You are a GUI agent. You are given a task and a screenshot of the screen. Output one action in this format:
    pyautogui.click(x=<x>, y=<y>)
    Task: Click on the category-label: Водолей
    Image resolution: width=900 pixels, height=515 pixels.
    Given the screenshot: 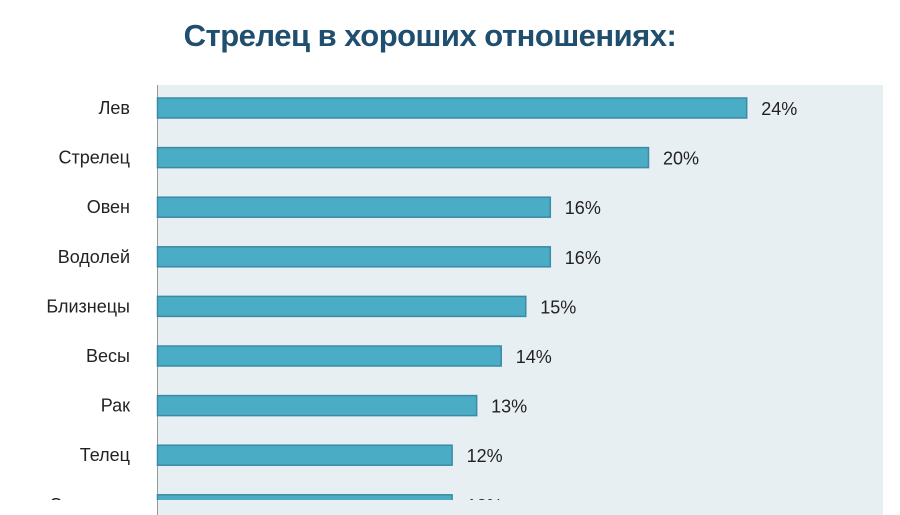 What is the action you would take?
    pyautogui.click(x=94, y=257)
    